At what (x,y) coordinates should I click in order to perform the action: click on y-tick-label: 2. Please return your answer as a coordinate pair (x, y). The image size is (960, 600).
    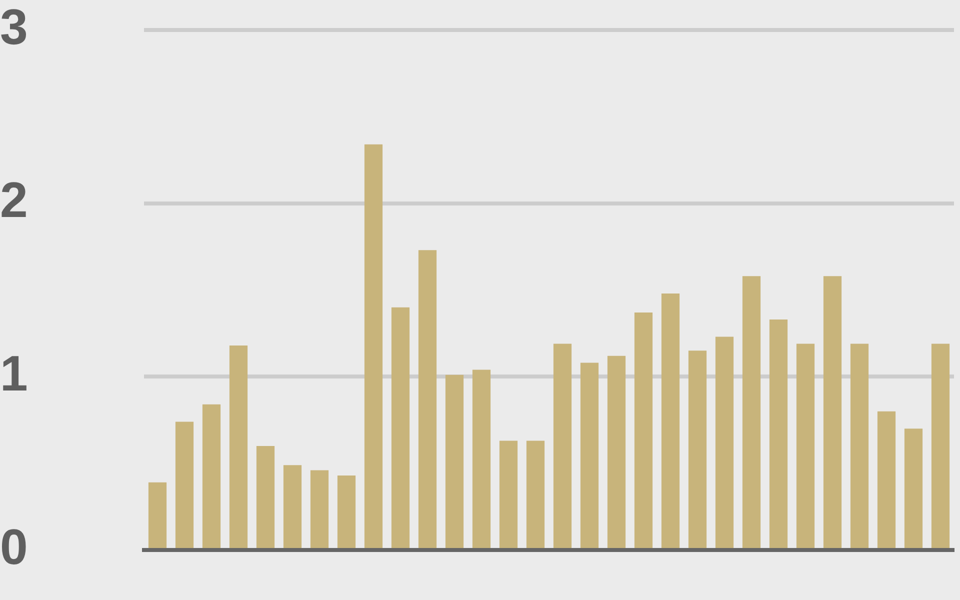
    Looking at the image, I should click on (14, 200).